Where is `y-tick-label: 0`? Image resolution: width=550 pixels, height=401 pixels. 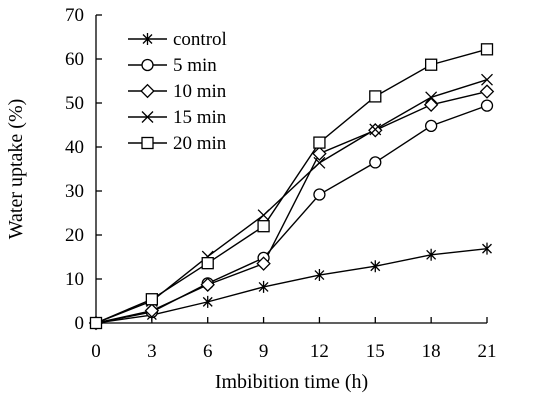
y-tick-label: 0 is located at coordinates (80, 323).